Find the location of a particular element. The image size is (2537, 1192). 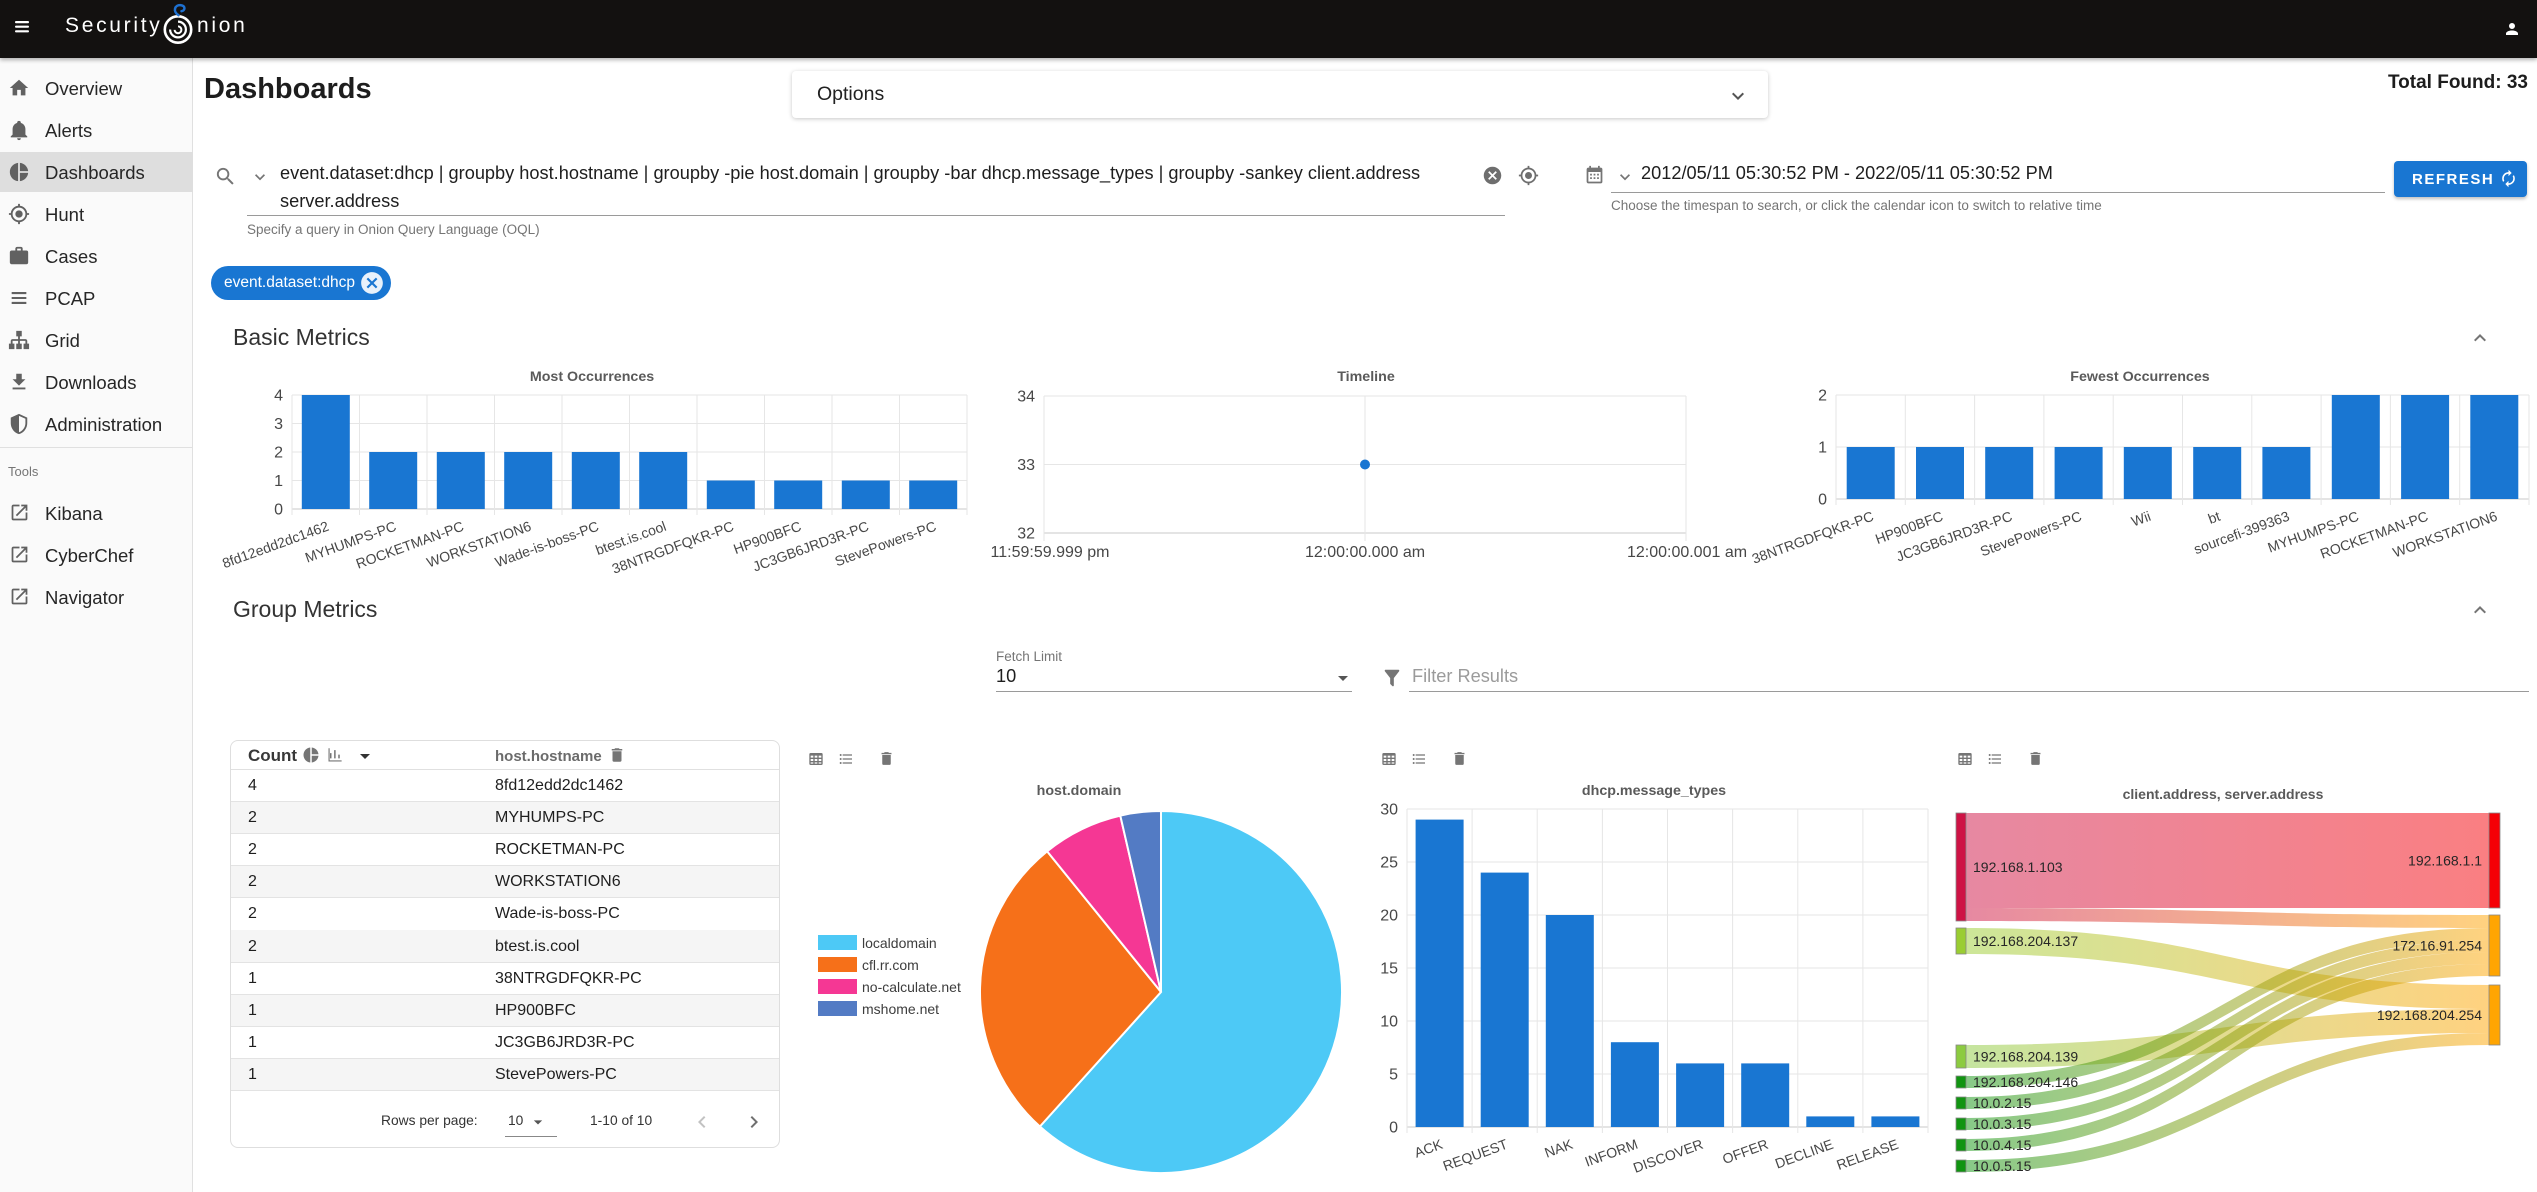

svg-text: mshome.net is located at coordinates (900, 1009).